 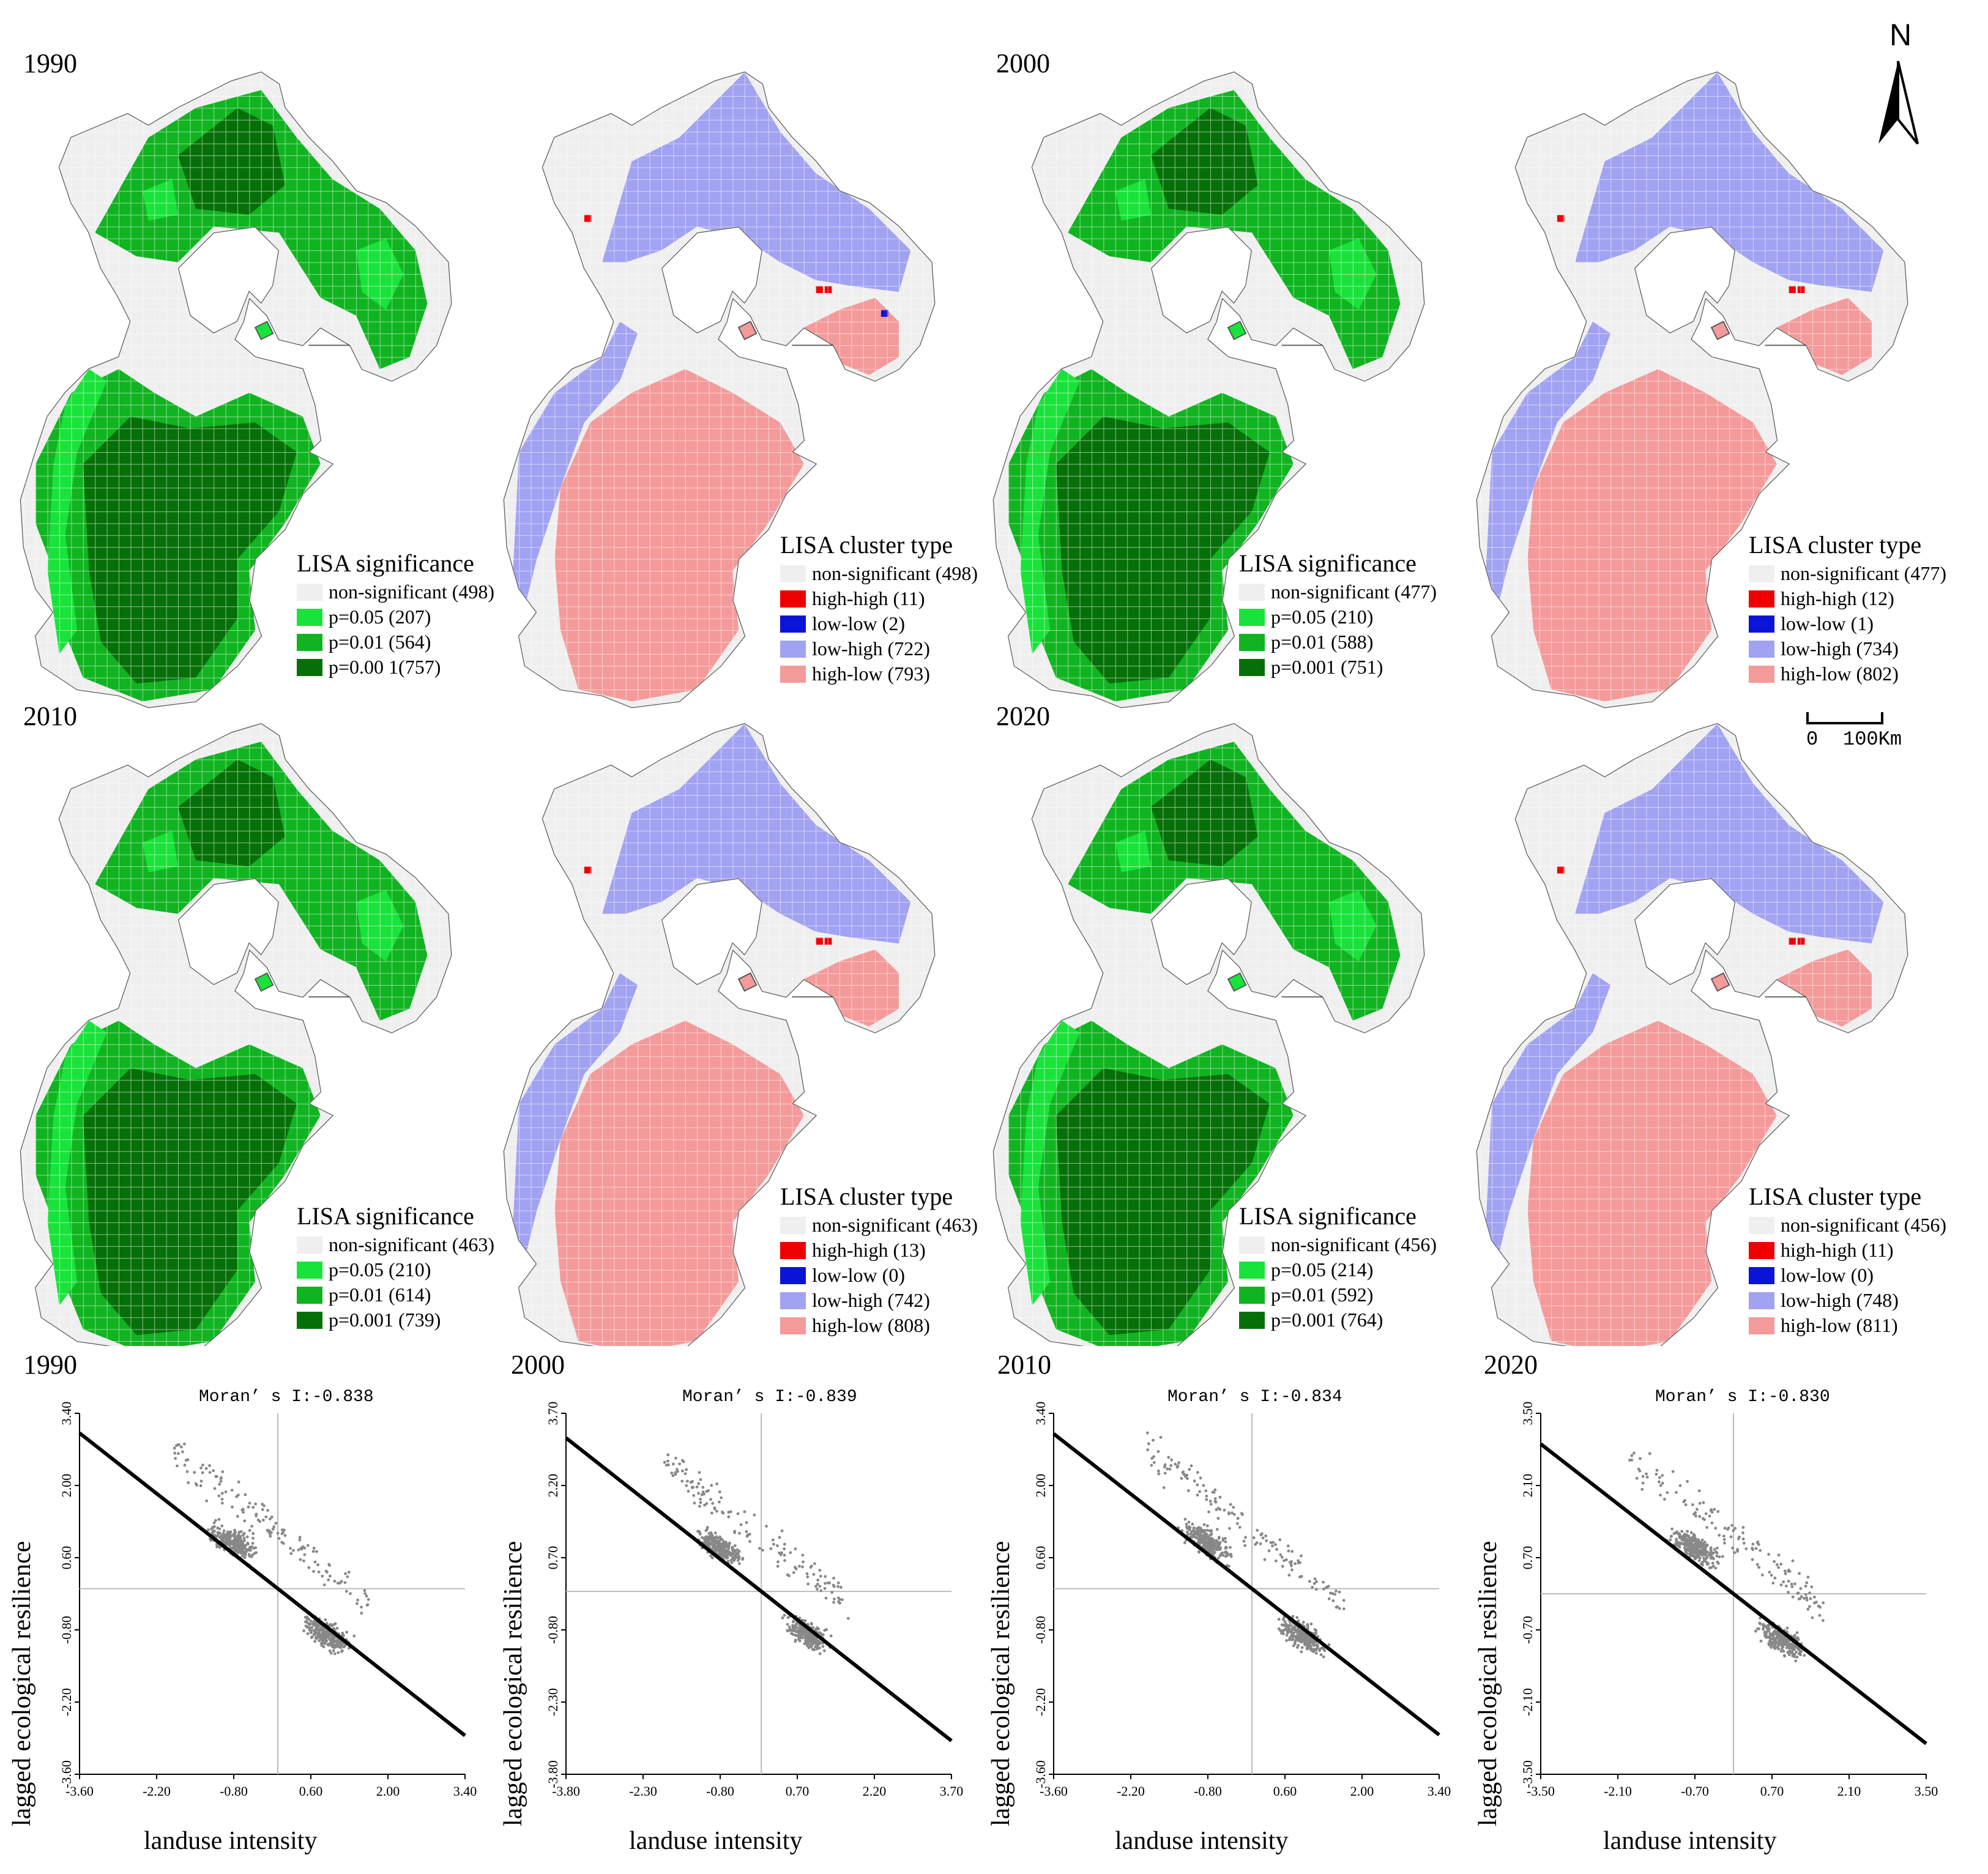 What do you see at coordinates (412, 592) in the screenshot?
I see `legend-item: non-significant (498)` at bounding box center [412, 592].